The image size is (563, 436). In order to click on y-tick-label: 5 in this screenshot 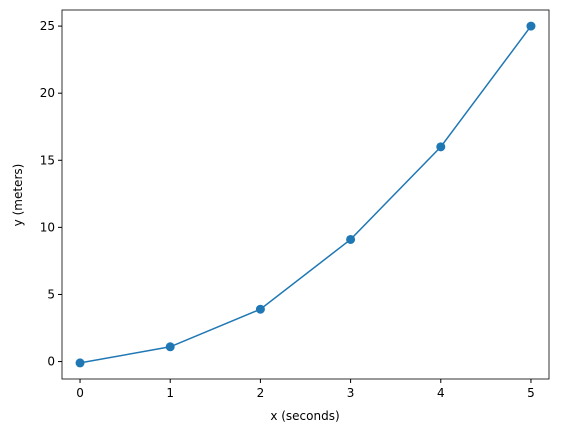, I will do `click(51, 294)`.